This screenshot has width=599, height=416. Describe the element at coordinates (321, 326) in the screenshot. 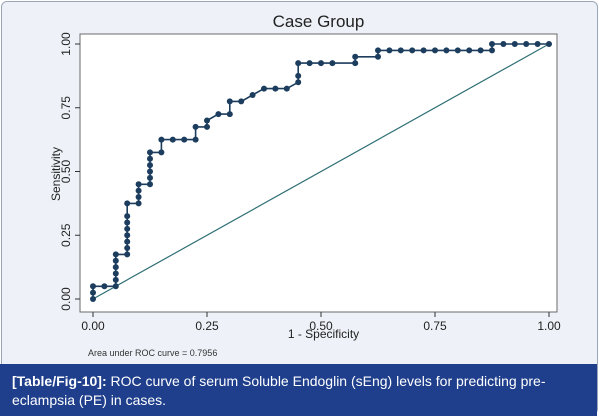

I see `x-tick-label: 0.50` at that location.